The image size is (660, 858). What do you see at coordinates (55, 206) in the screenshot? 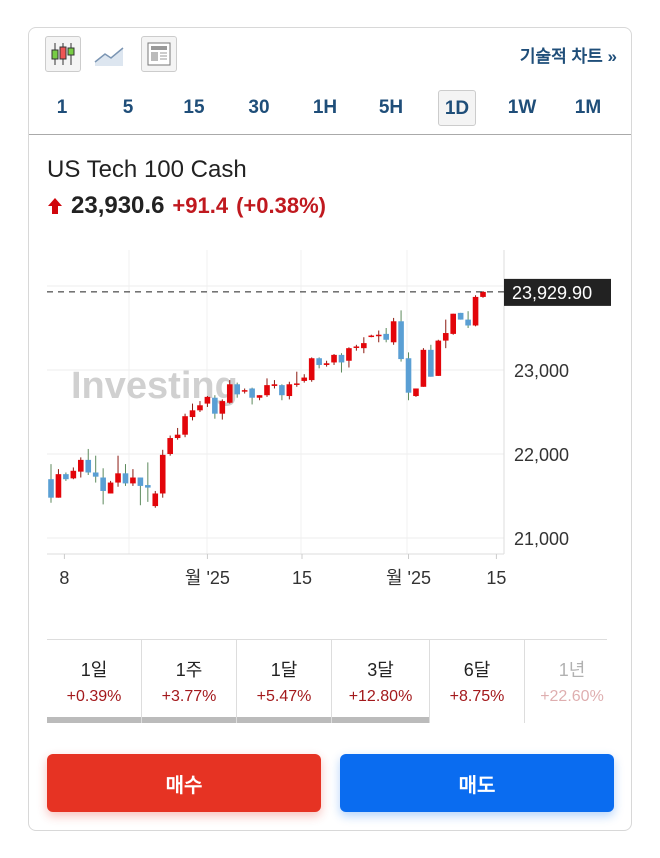
I see `arrow-up-icon` at bounding box center [55, 206].